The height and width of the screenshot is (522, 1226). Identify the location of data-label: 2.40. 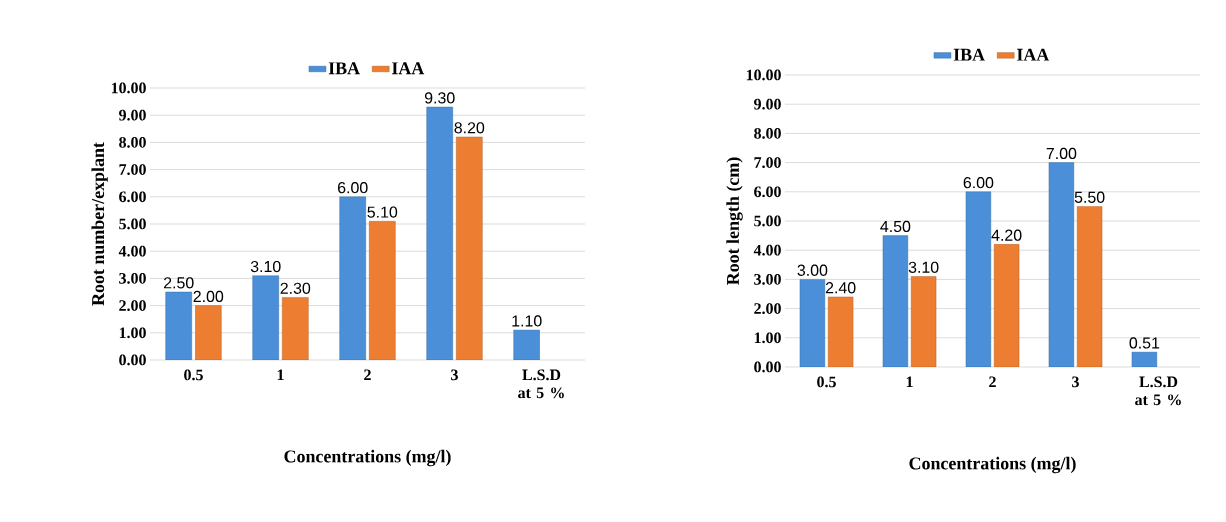
(840, 288).